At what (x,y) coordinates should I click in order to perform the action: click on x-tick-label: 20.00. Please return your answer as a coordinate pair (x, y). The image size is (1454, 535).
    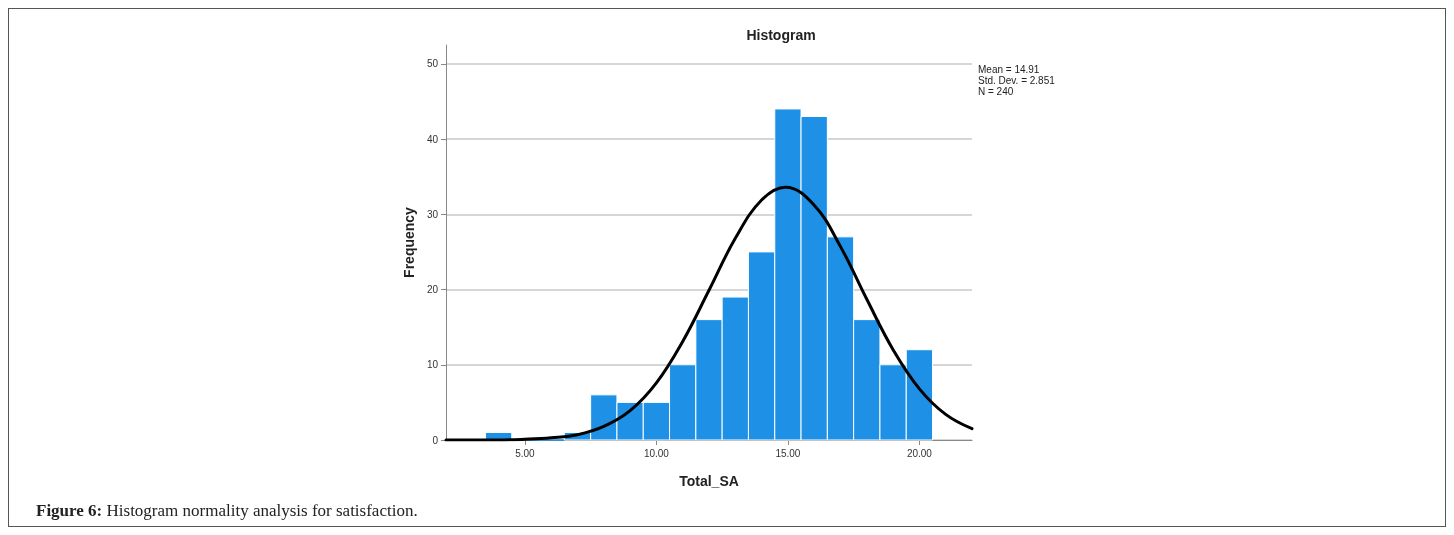
    Looking at the image, I should click on (919, 453).